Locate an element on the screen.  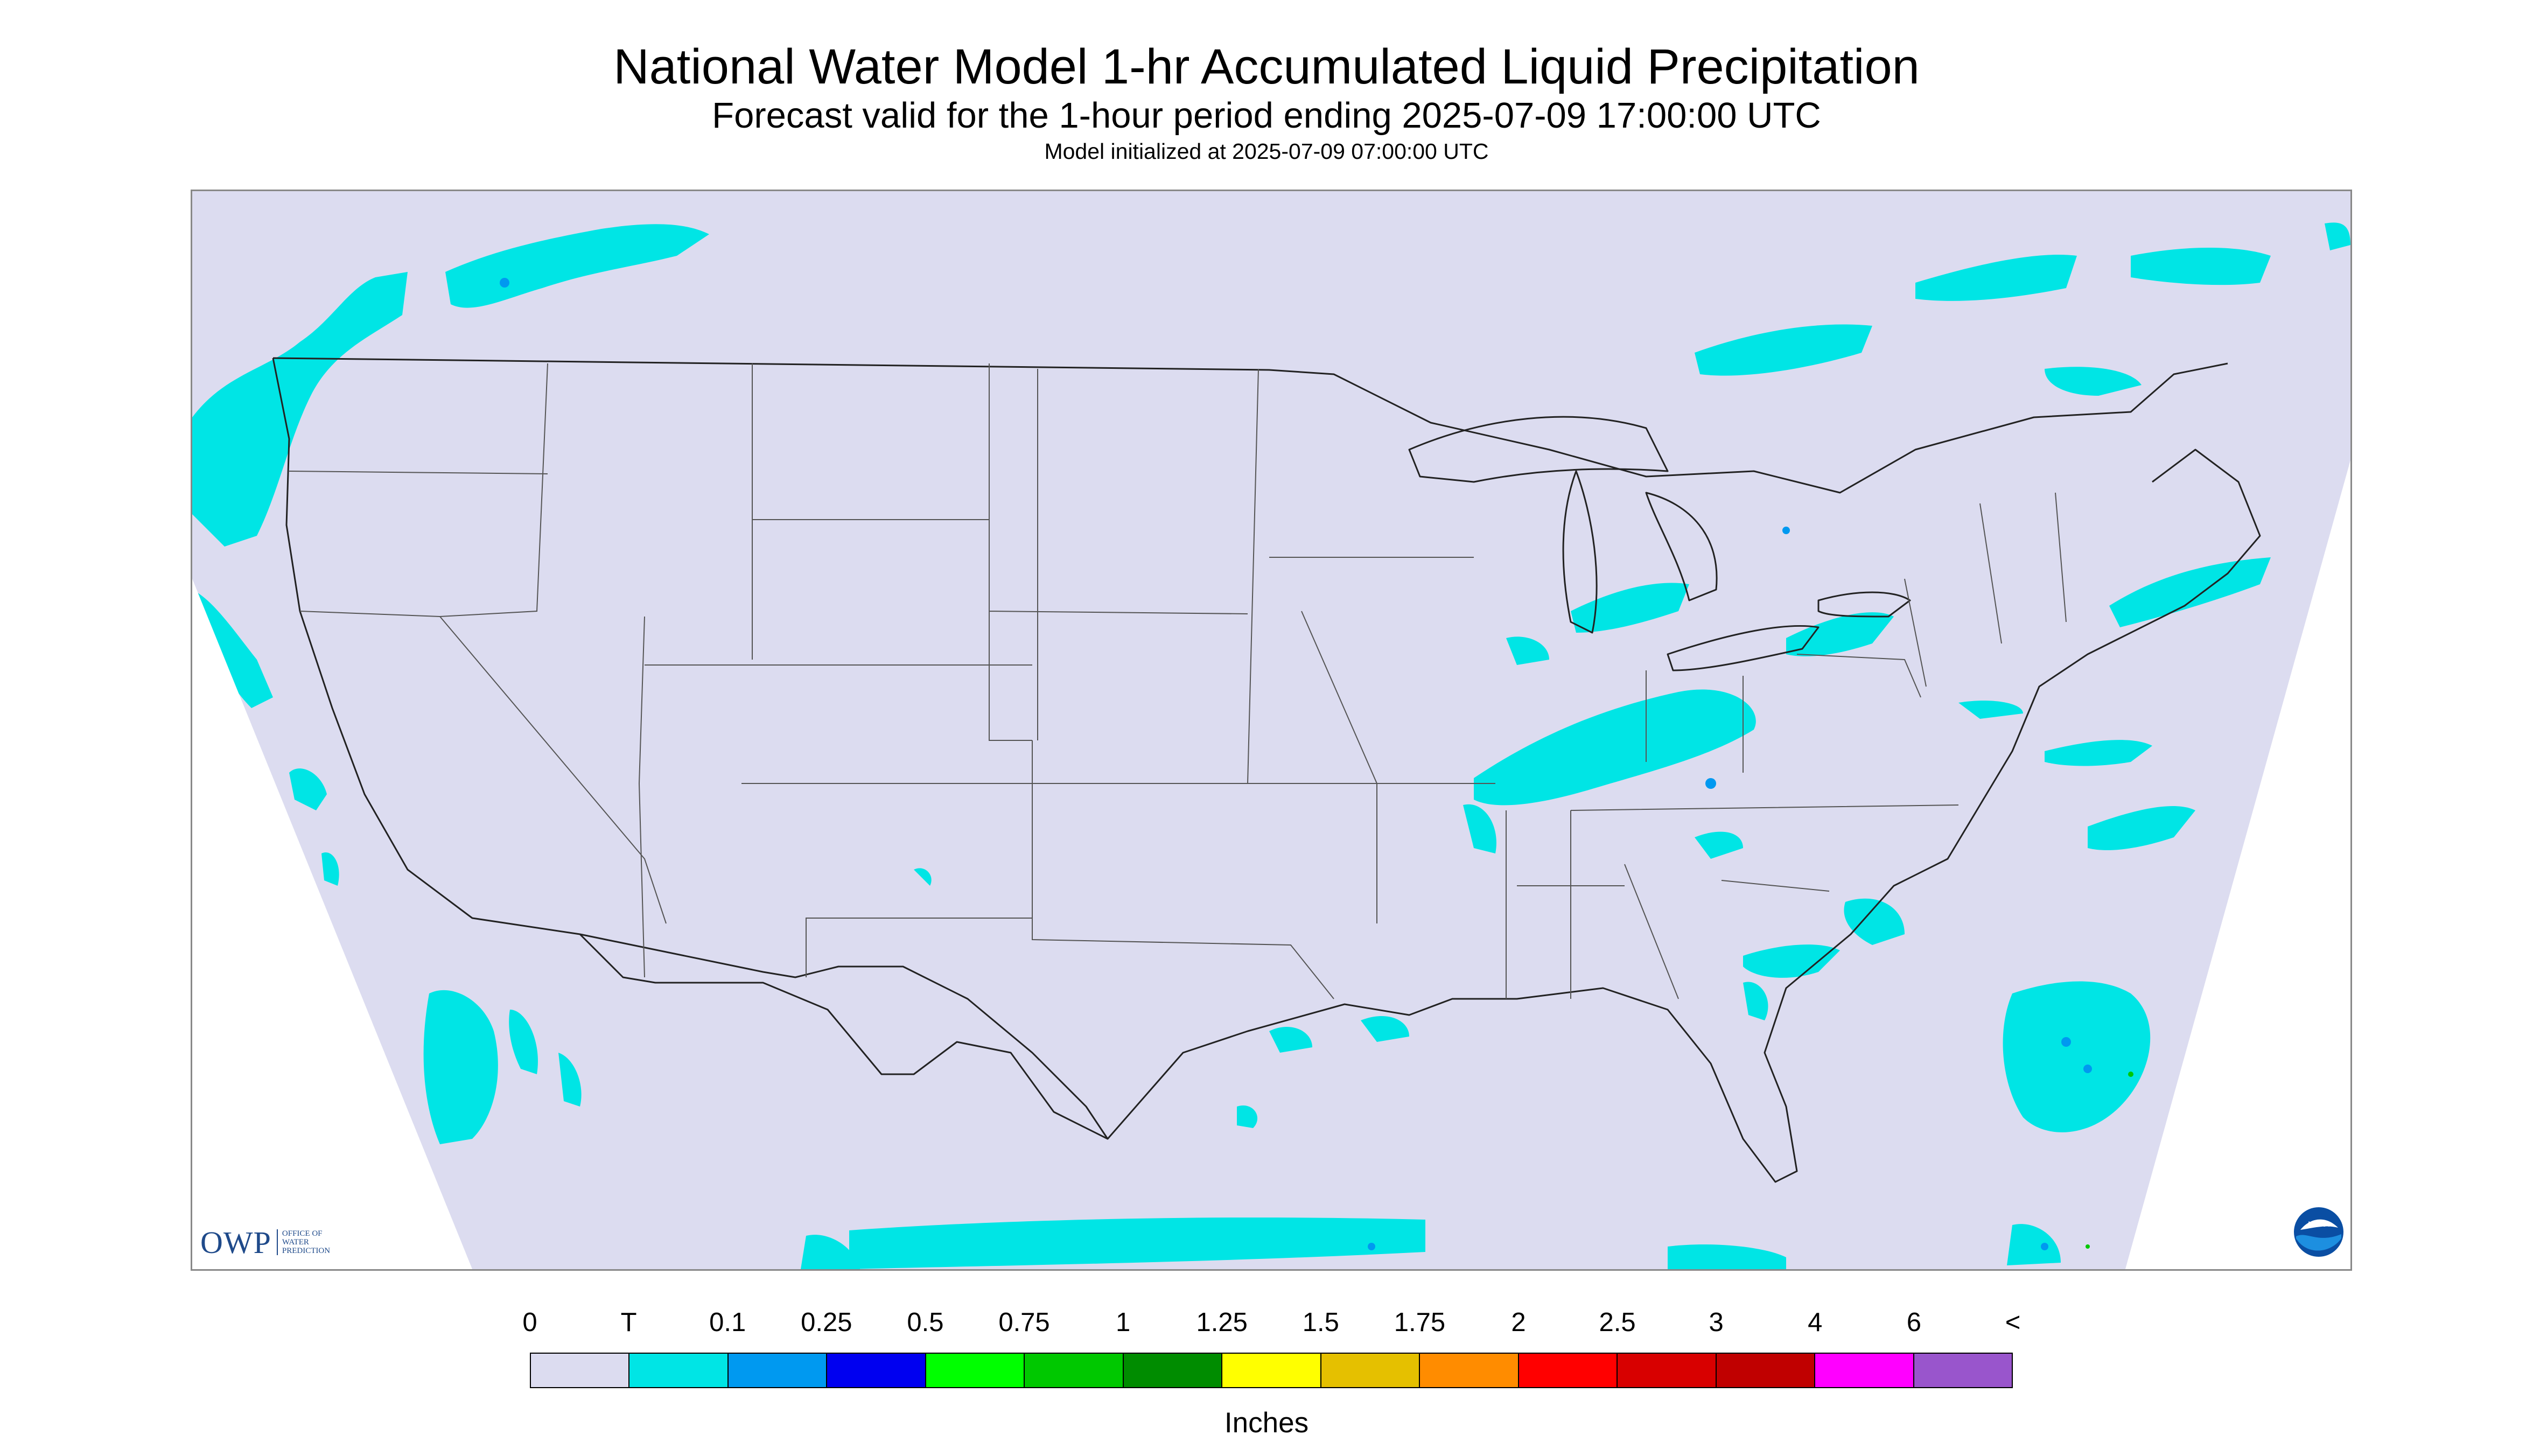
legend-tick-label: 4 is located at coordinates (1816, 1322).